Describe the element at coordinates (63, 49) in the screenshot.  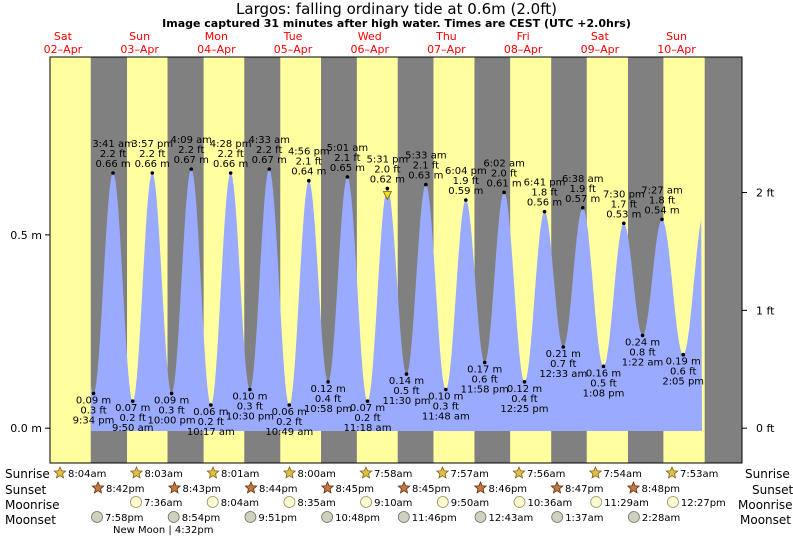
I see `day-date-label: 02–Apr` at that location.